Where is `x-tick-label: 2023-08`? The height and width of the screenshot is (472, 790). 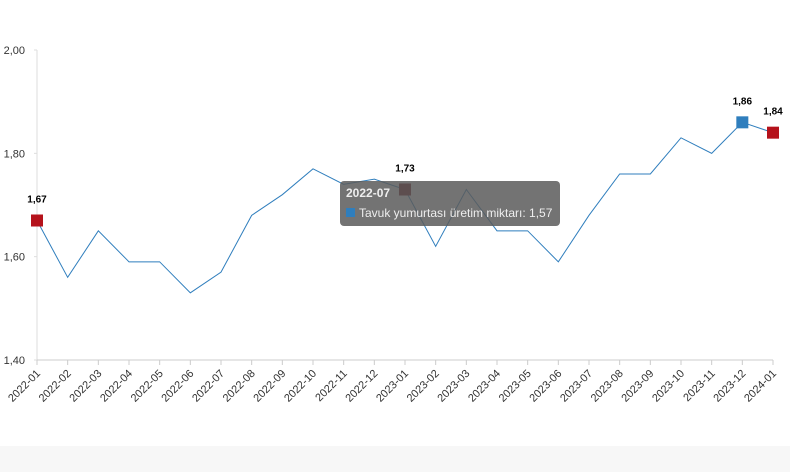 x-tick-label: 2023-08 is located at coordinates (607, 386).